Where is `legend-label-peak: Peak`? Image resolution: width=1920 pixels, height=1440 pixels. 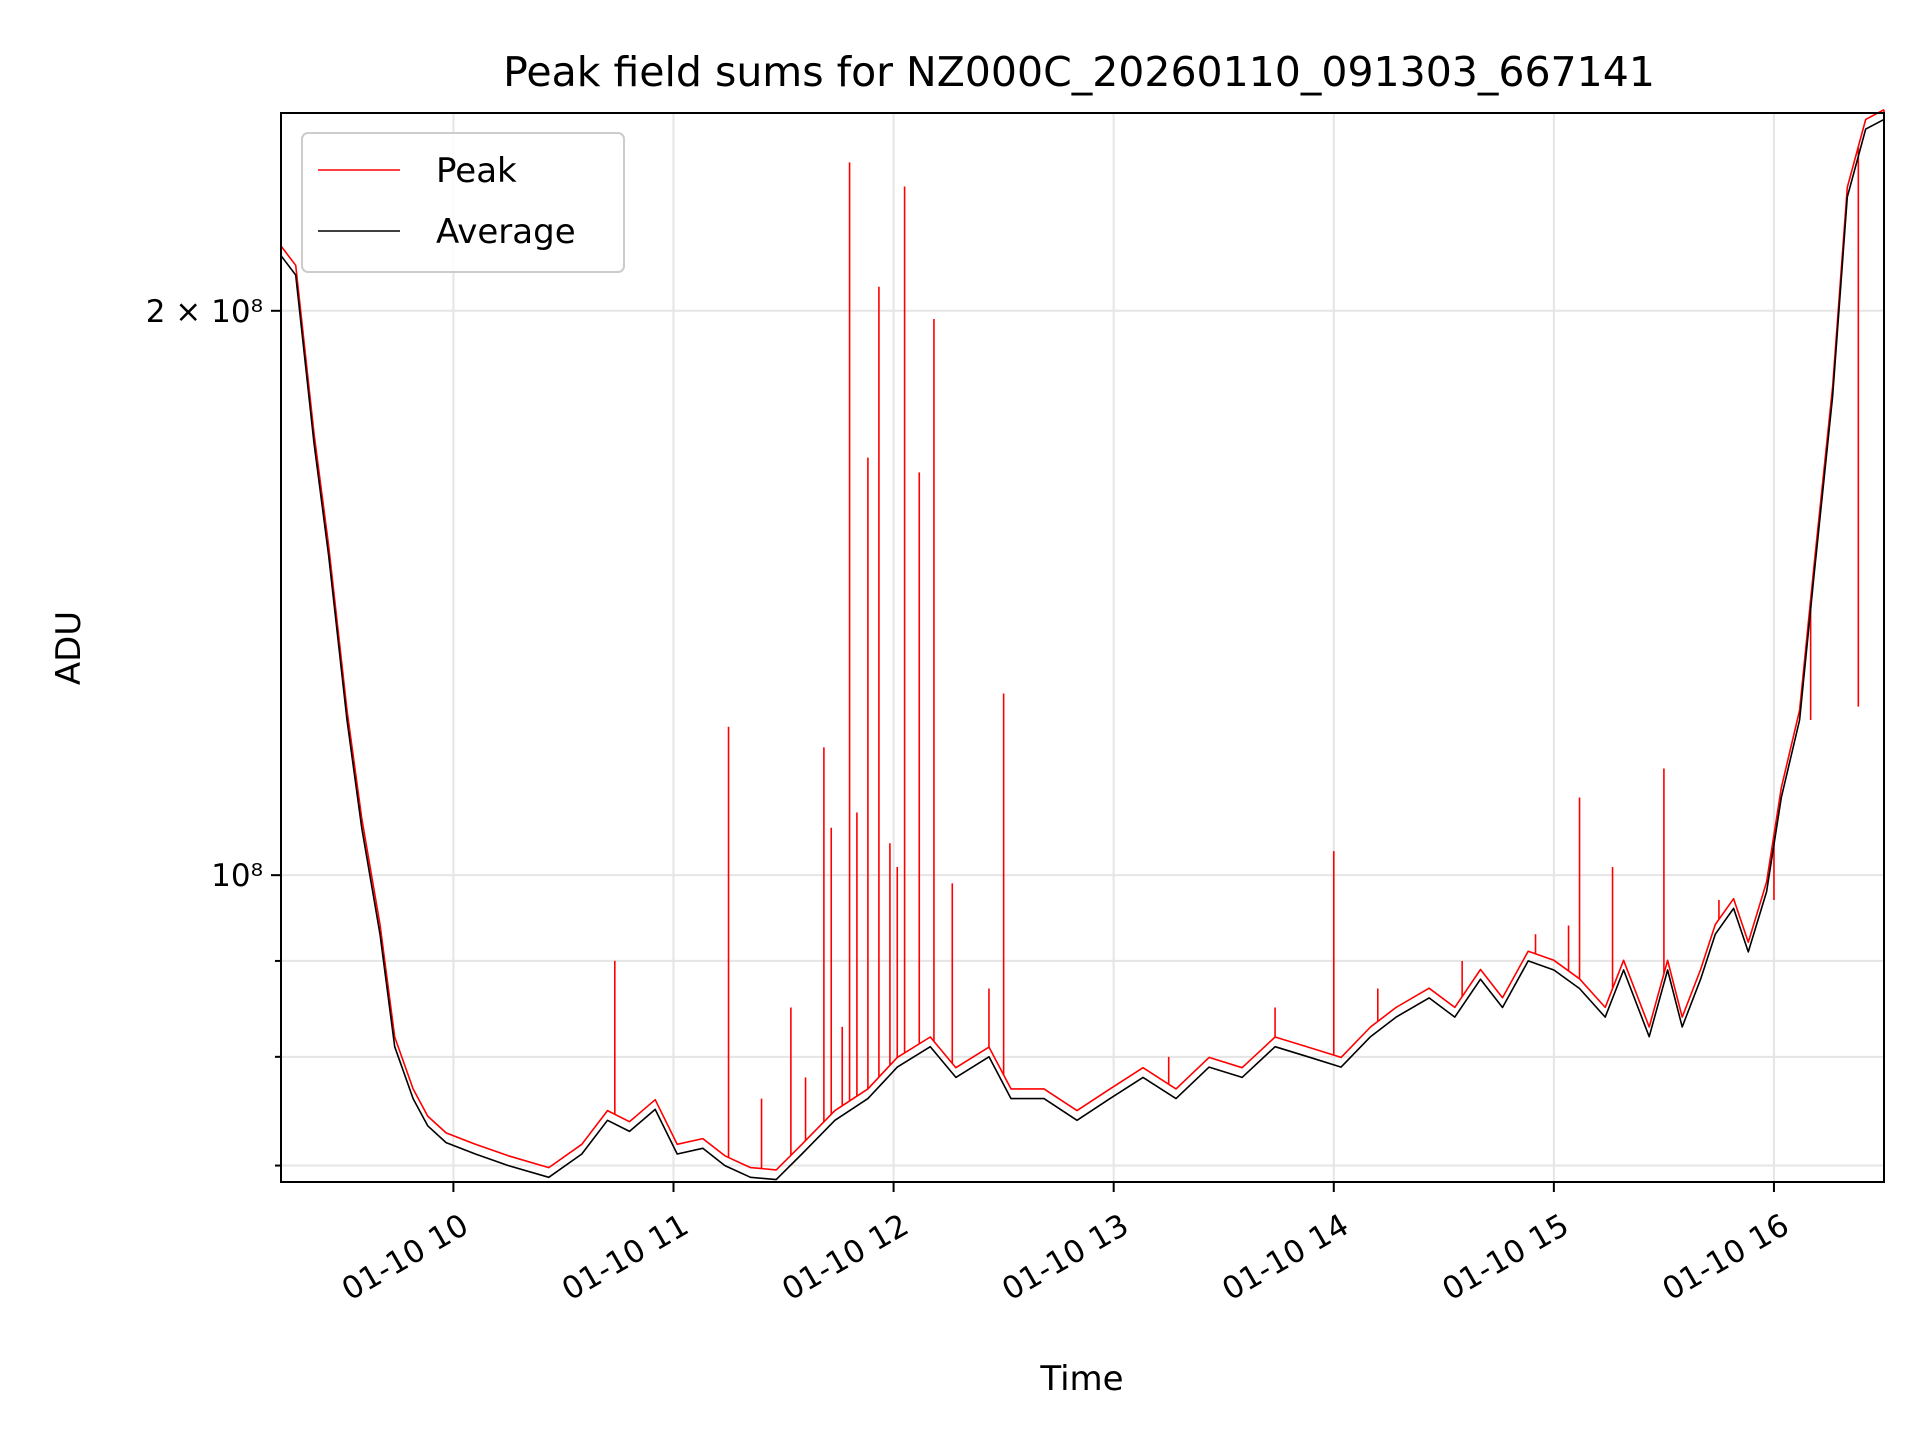 legend-label-peak: Peak is located at coordinates (476, 171).